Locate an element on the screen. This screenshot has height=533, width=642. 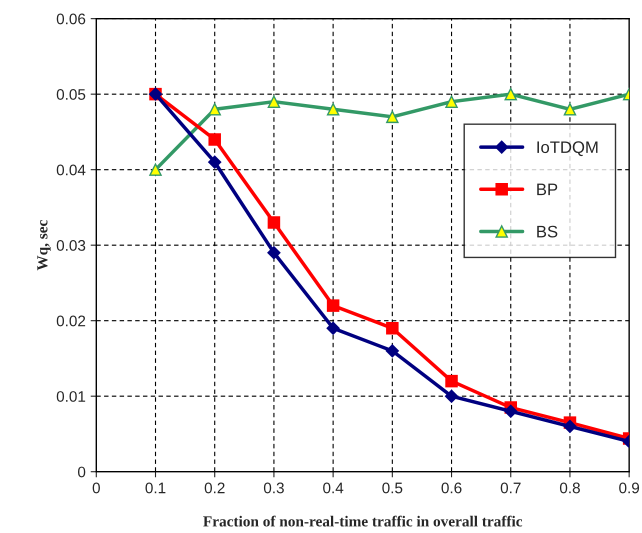
y-tick-label: 0.05 is located at coordinates (71, 94).